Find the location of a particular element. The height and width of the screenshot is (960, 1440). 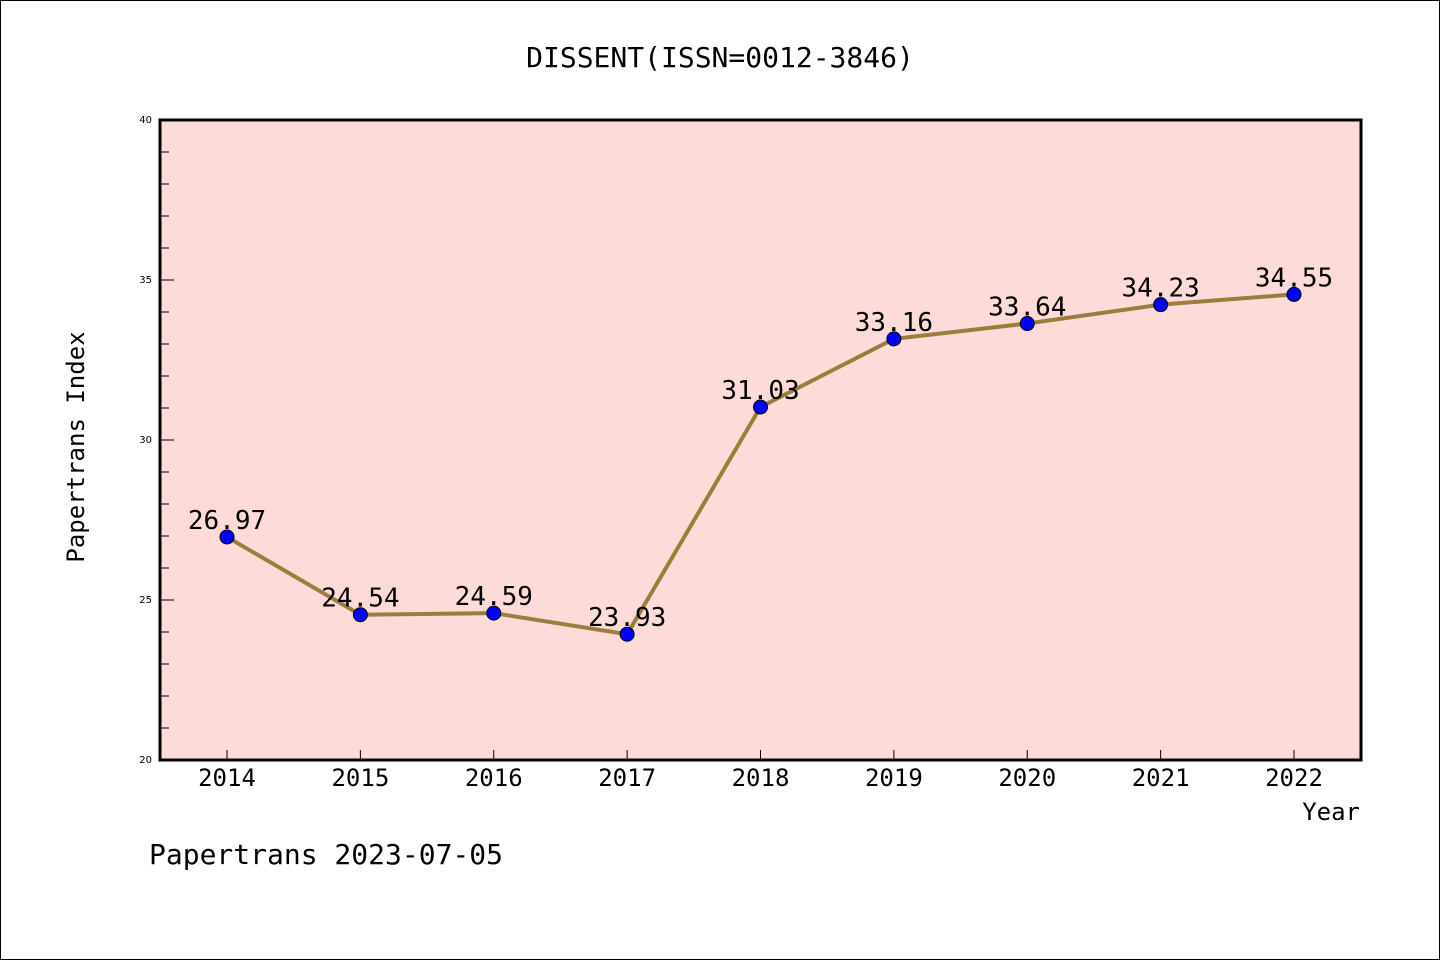

data-label: 33.64 is located at coordinates (1027, 308).